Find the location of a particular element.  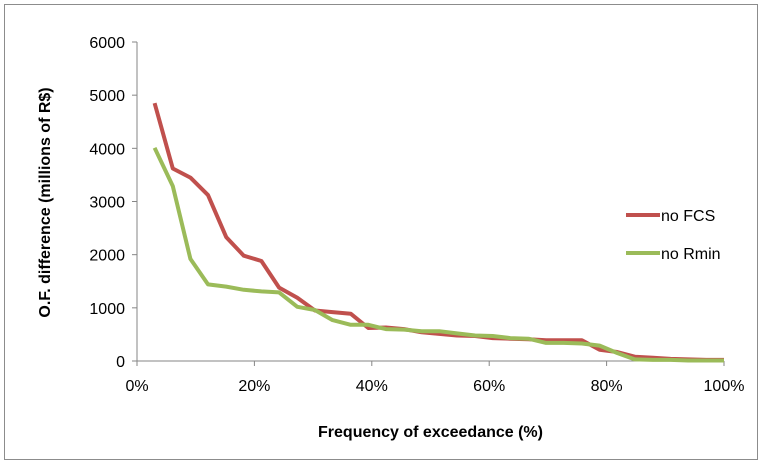

legend-label: no Rmin is located at coordinates (691, 254).